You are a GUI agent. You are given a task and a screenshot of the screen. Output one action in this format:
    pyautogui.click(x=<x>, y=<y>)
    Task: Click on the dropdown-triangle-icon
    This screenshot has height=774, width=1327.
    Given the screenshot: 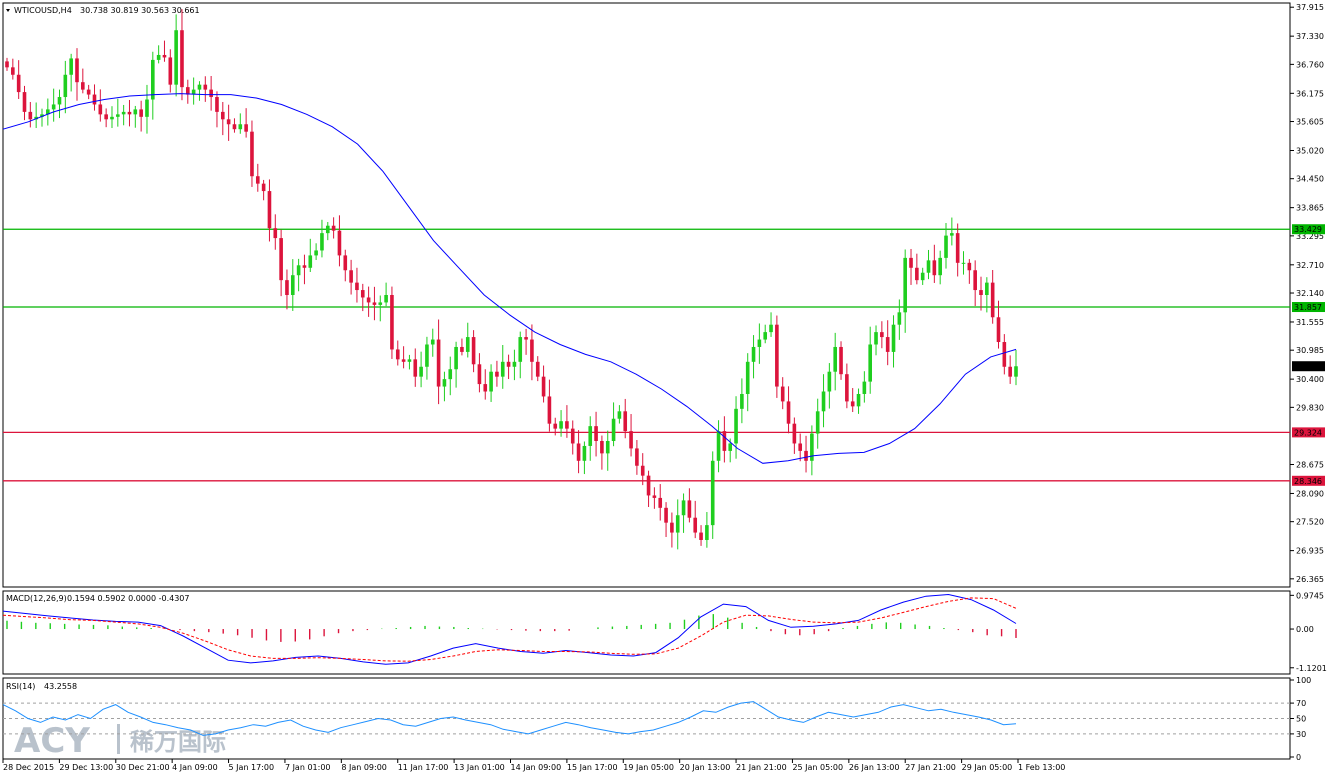 What is the action you would take?
    pyautogui.click(x=8, y=10)
    